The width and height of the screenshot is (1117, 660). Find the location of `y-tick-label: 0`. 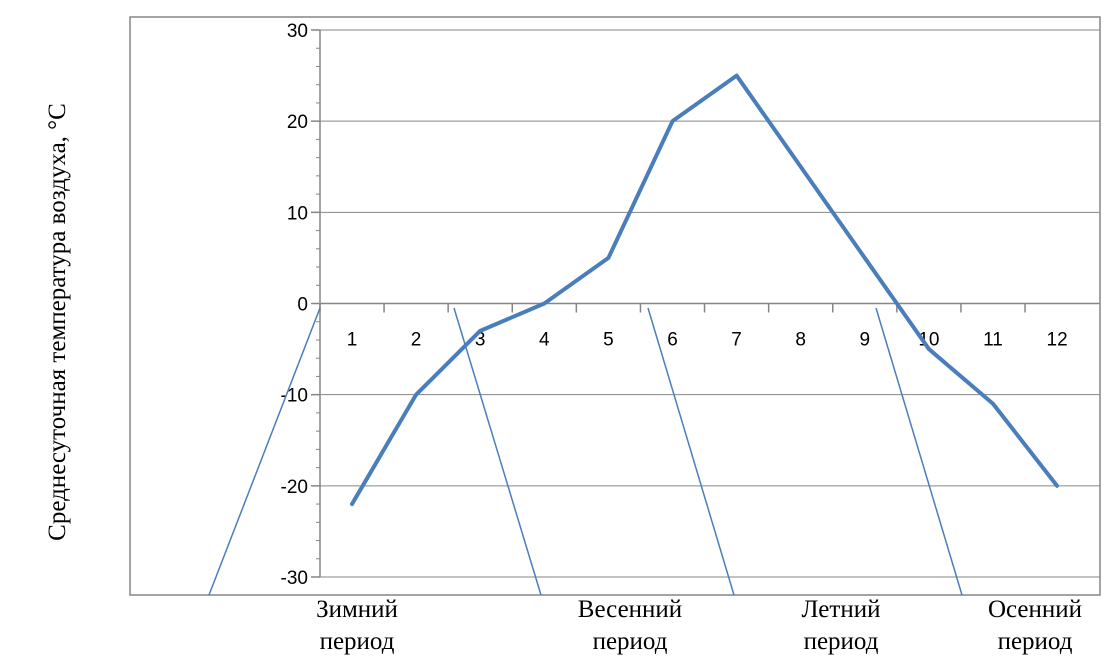

y-tick-label: 0 is located at coordinates (302, 305).